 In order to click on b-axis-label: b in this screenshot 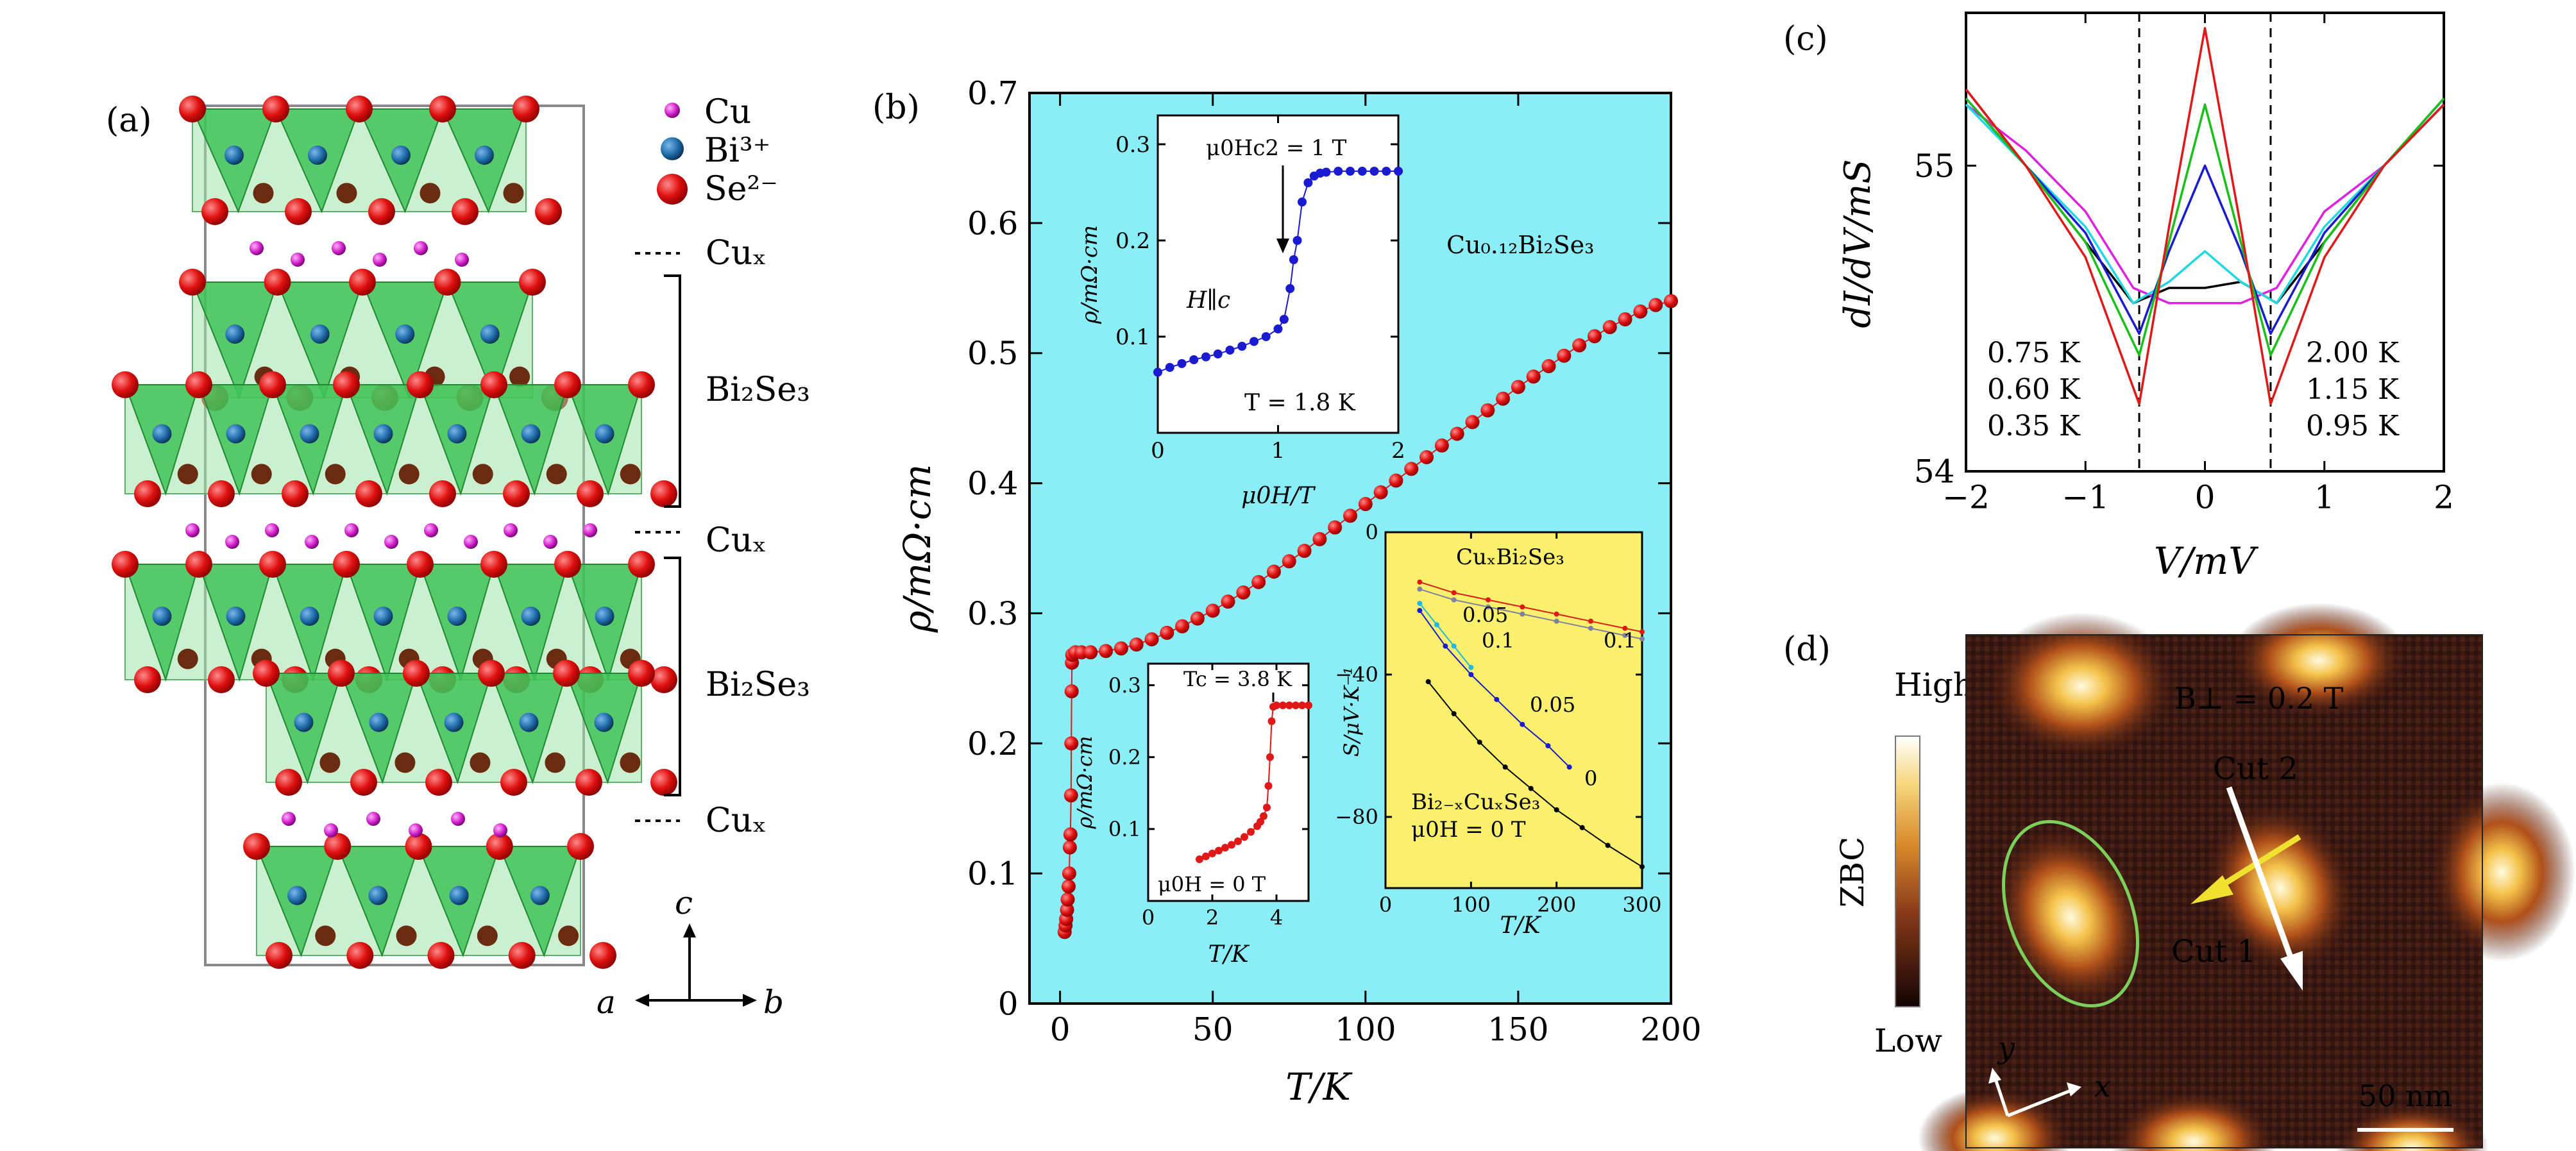, I will do `click(773, 1002)`.